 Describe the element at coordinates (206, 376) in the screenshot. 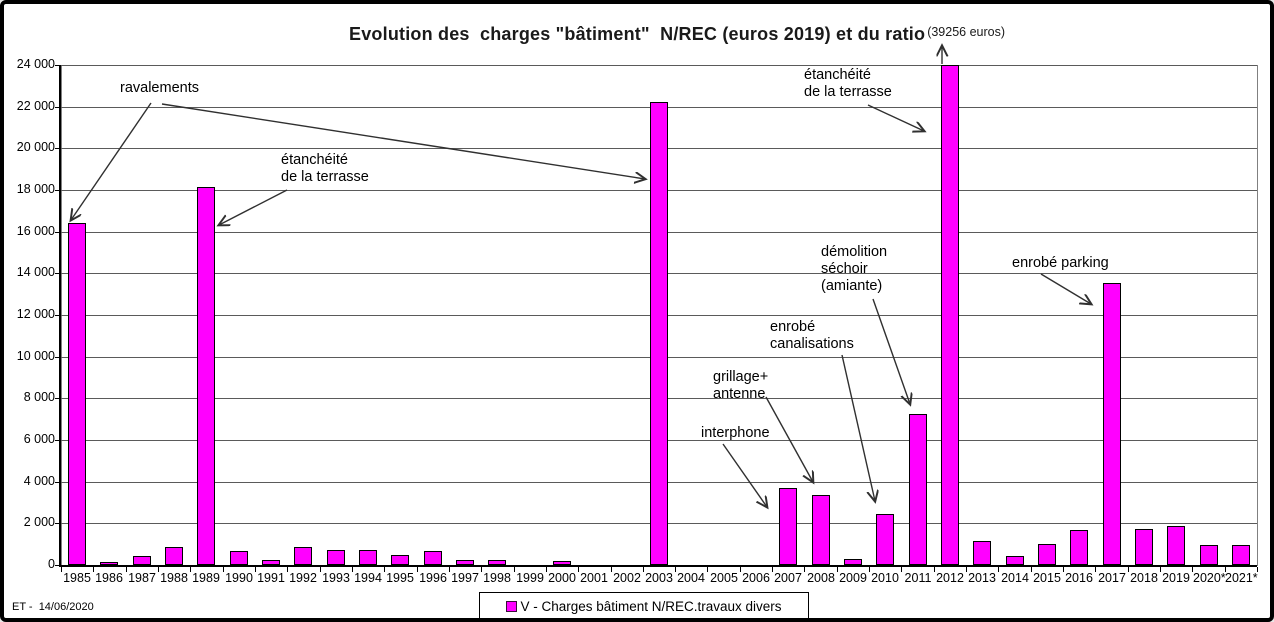

I see `bar-1989` at that location.